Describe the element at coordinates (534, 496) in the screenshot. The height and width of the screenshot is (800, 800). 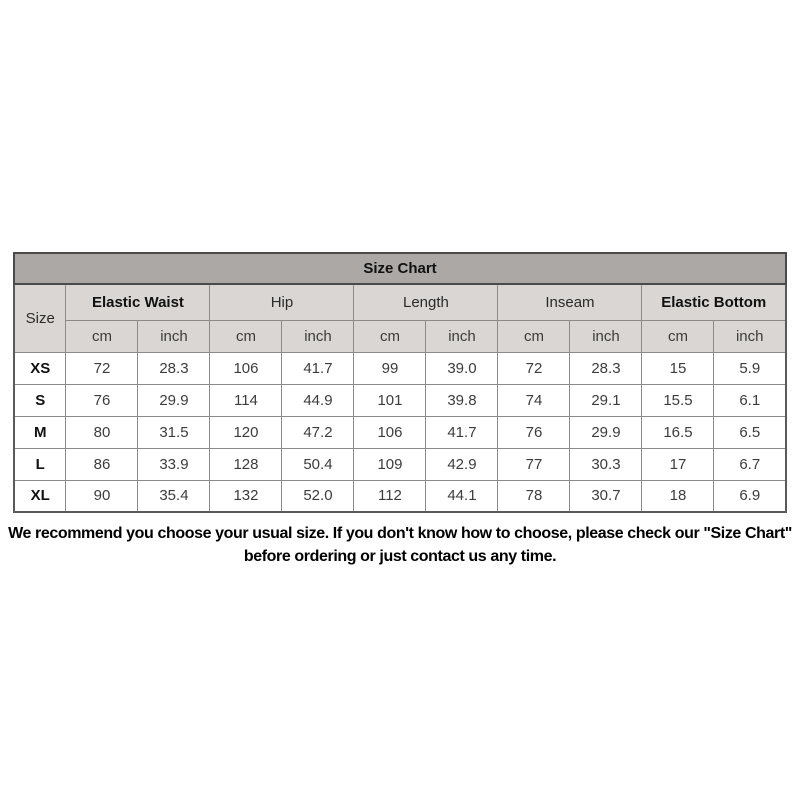
I see `cell-value: 78` at that location.